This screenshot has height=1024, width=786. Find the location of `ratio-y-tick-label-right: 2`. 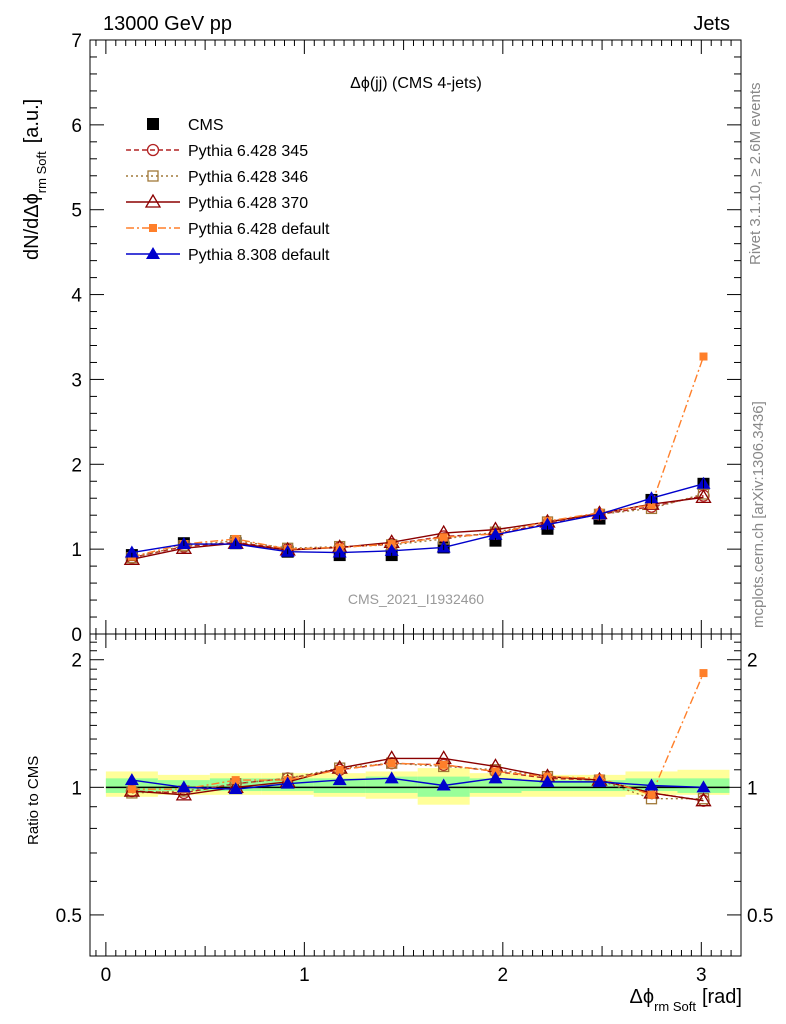

ratio-y-tick-label-right: 2 is located at coordinates (752, 661).